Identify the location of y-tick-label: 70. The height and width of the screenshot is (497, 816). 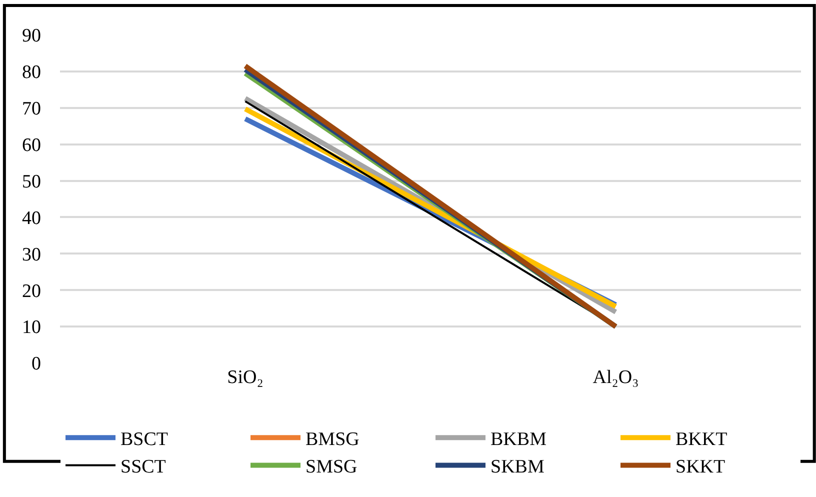
(31, 109).